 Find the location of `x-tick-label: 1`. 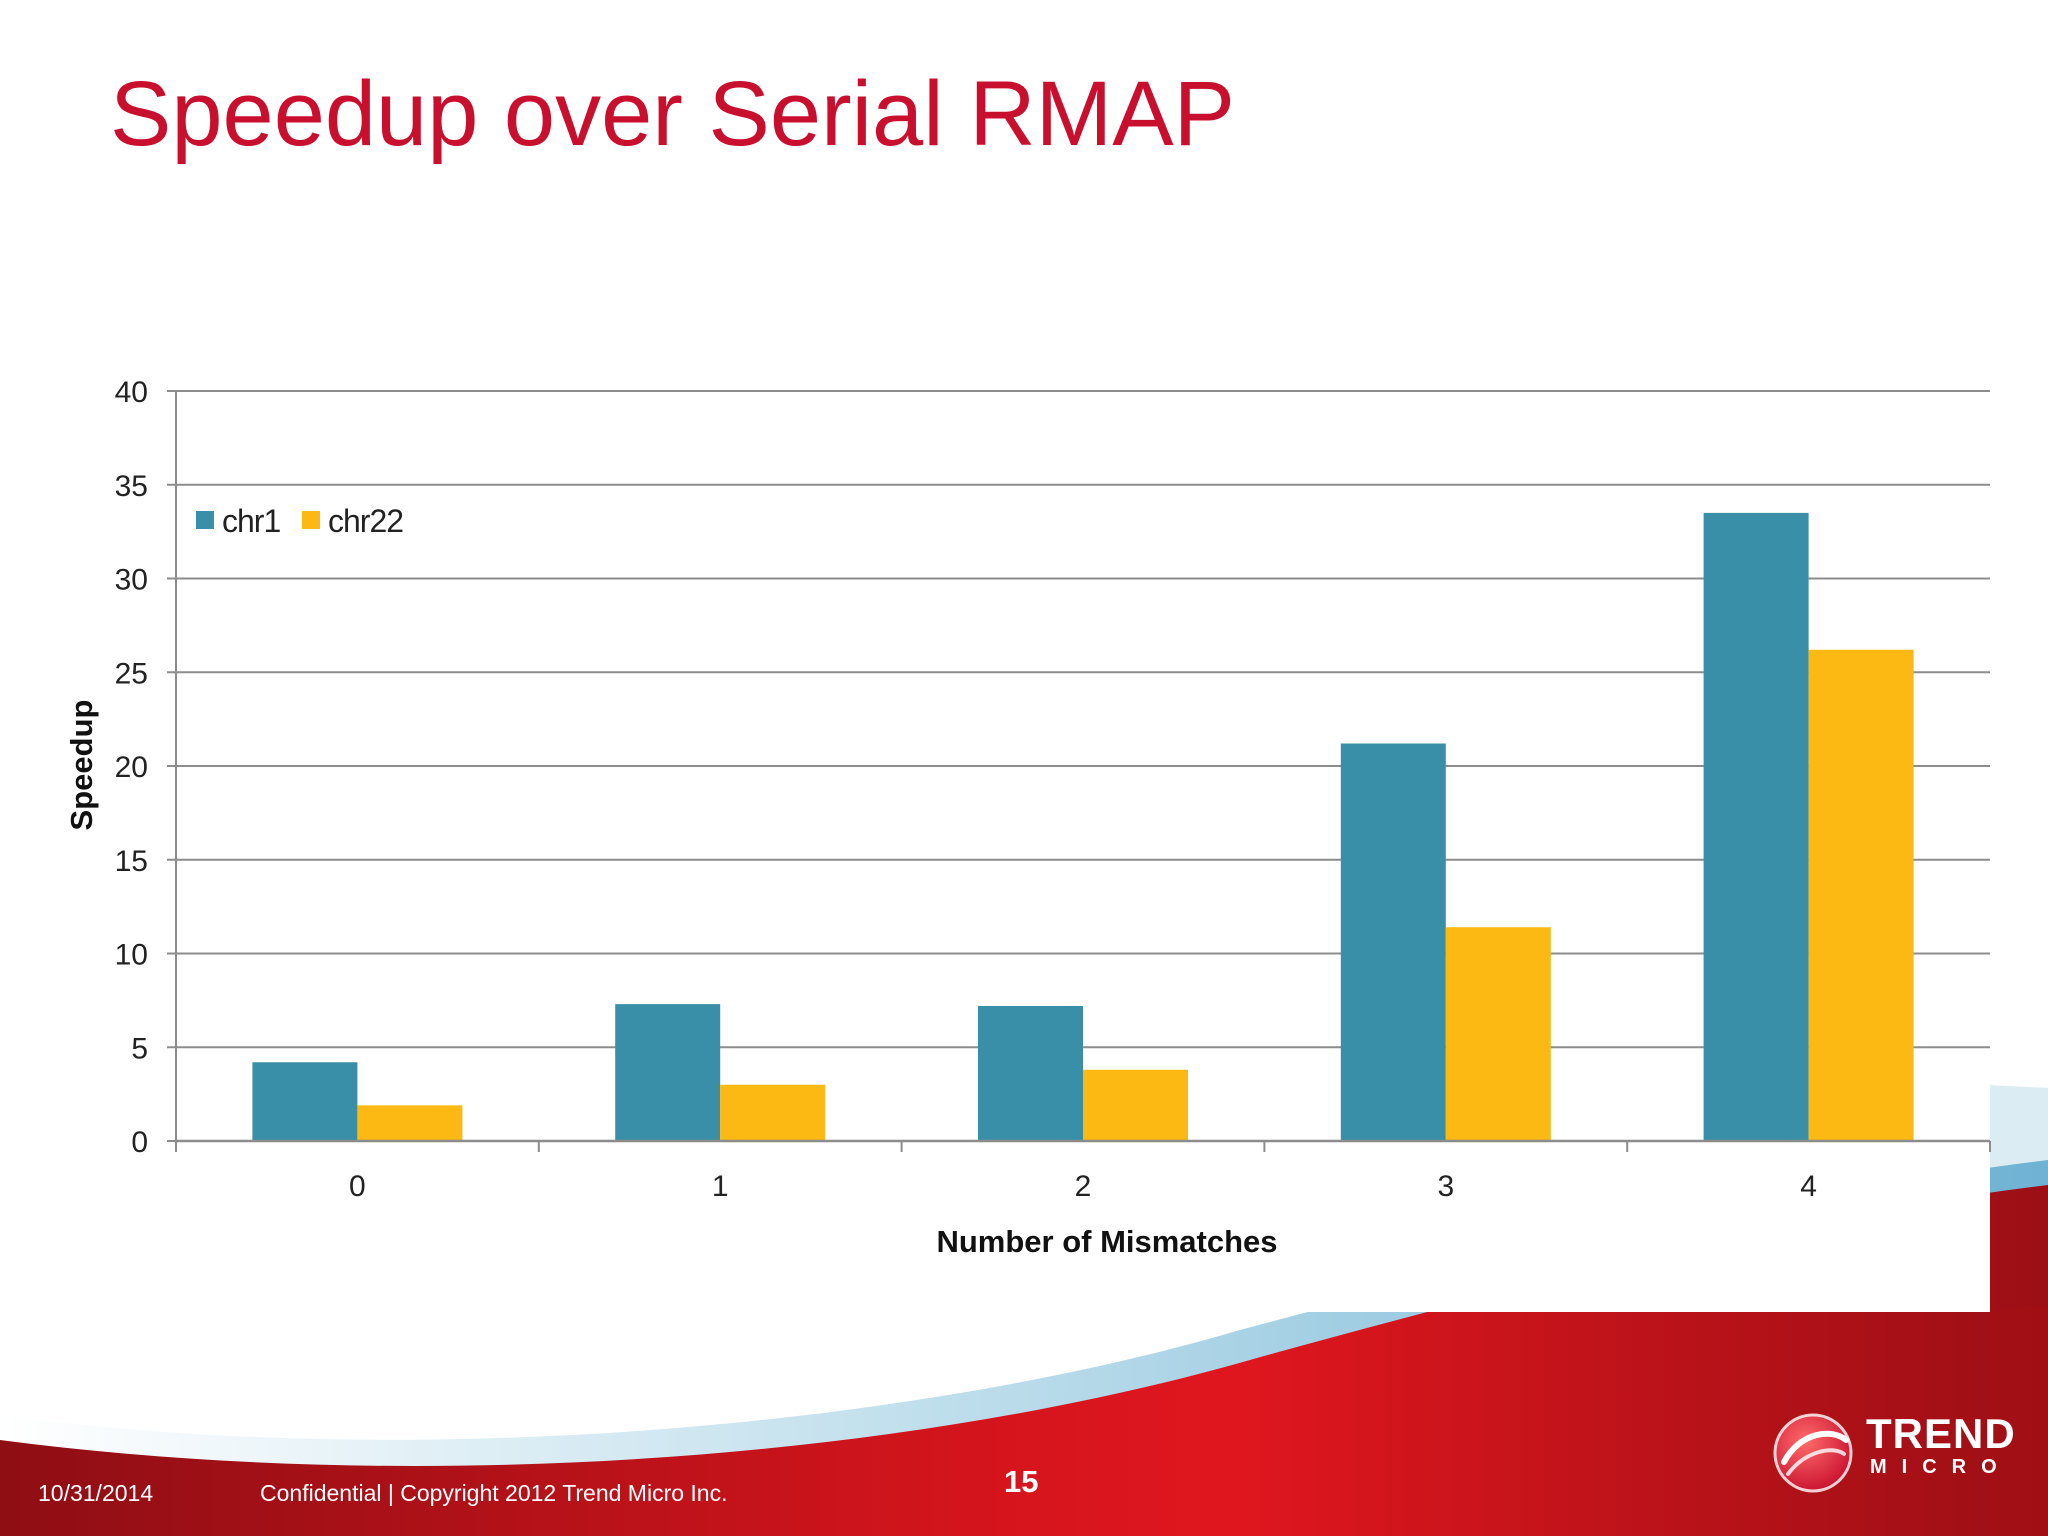

x-tick-label: 1 is located at coordinates (720, 1186).